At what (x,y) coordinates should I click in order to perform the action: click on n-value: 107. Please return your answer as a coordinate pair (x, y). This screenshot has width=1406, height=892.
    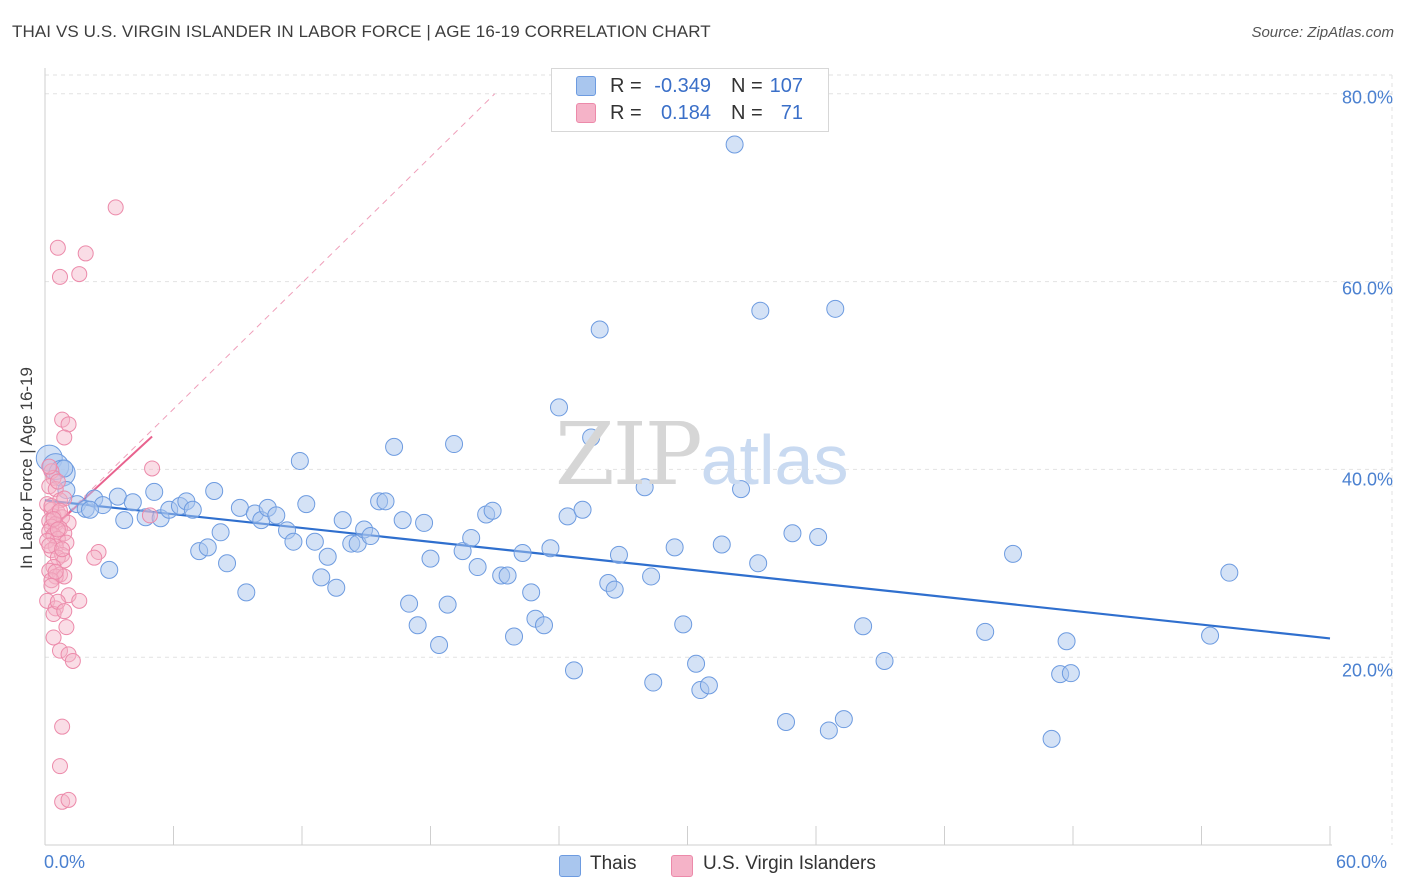
    Looking at the image, I should click on (786, 86).